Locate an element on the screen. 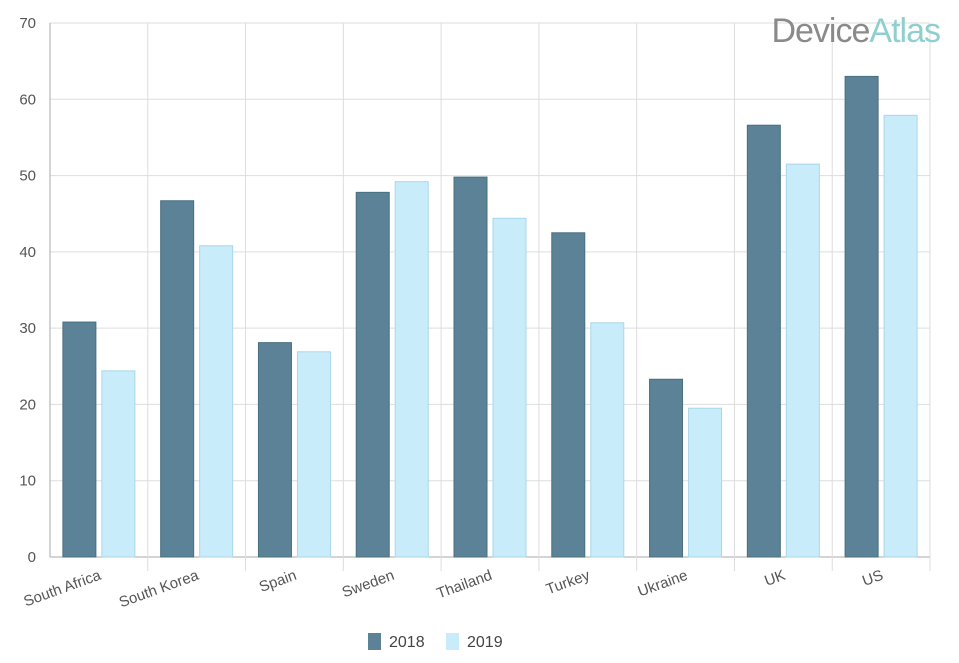 The height and width of the screenshot is (663, 959). x-tick-label: Sweden is located at coordinates (368, 584).